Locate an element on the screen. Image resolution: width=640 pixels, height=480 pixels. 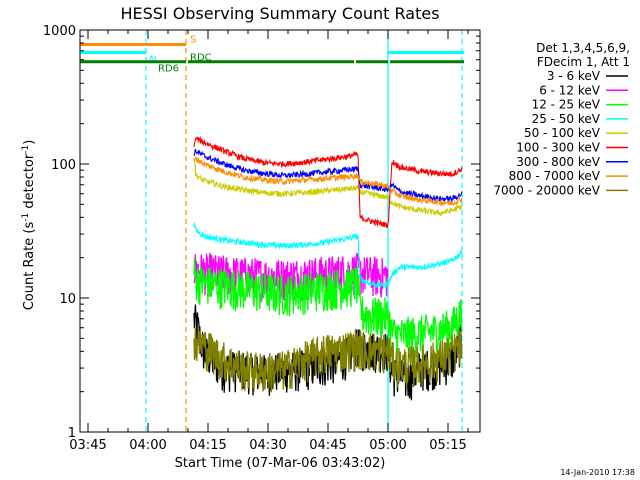
flag-label-2: RD6 is located at coordinates (168, 69).